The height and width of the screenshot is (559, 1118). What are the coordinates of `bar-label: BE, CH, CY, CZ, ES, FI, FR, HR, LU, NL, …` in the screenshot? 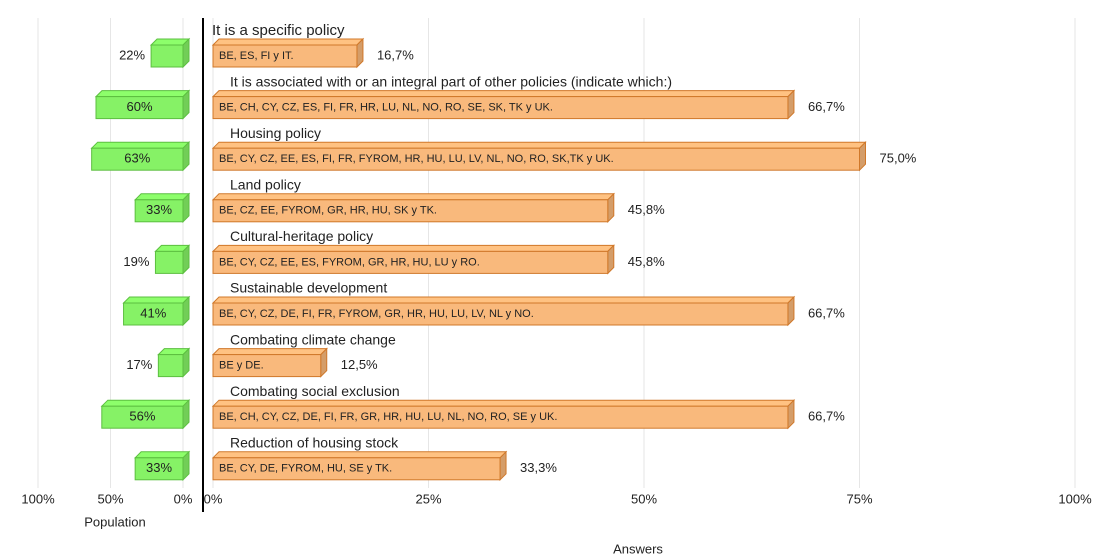 It's located at (386, 108).